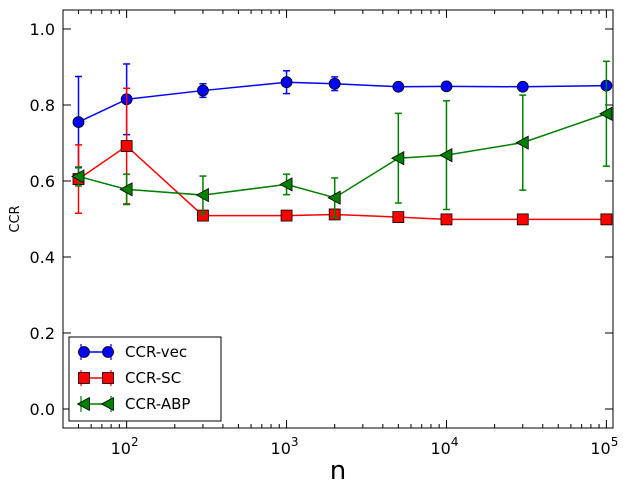 The width and height of the screenshot is (623, 492). I want to click on legend: CCR-vec CCR-SC CCR-ABP, so click(145, 379).